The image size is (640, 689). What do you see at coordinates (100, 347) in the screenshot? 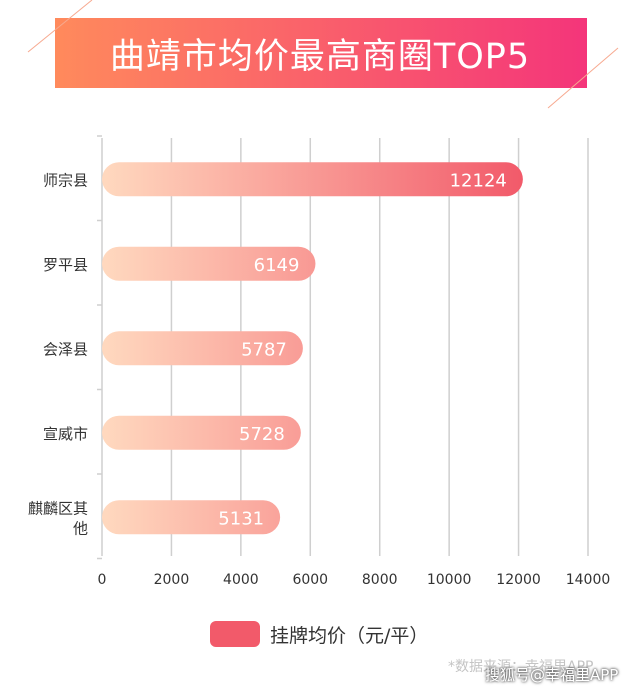
I see `axes` at bounding box center [100, 347].